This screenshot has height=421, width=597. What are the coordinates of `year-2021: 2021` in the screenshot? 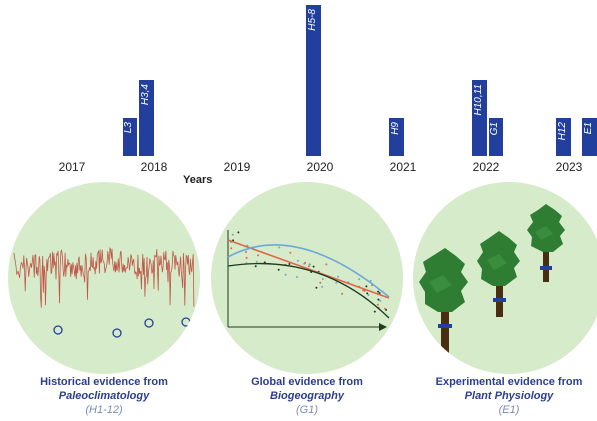 It's located at (403, 167).